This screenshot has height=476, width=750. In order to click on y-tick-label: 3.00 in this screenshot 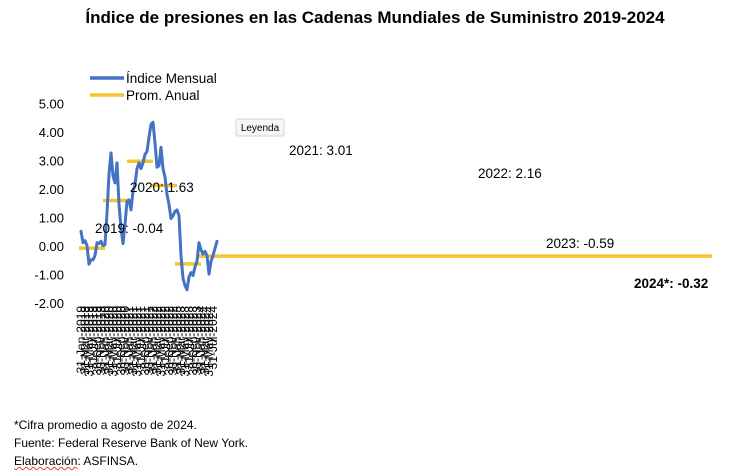, I will do `click(51, 161)`.